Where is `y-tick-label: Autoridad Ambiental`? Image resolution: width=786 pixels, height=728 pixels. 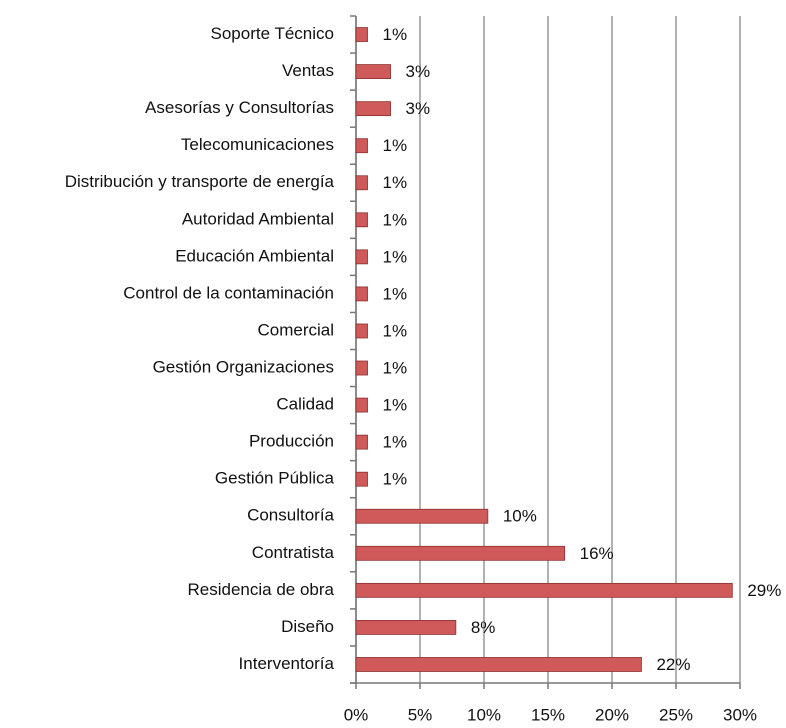
y-tick-label: Autoridad Ambiental is located at coordinates (258, 218).